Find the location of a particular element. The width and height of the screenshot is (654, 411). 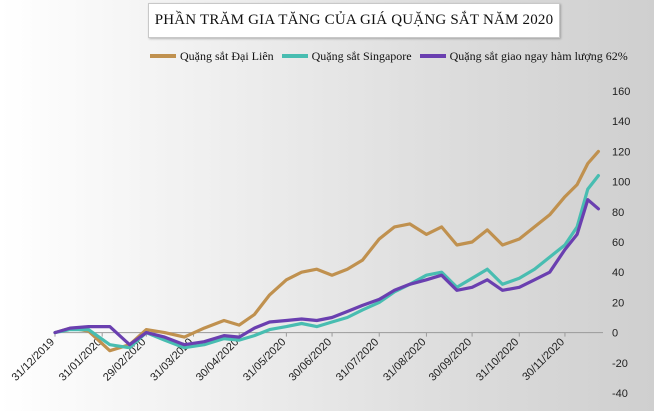

x-tick-label: 30/06/2020 is located at coordinates (310, 359).